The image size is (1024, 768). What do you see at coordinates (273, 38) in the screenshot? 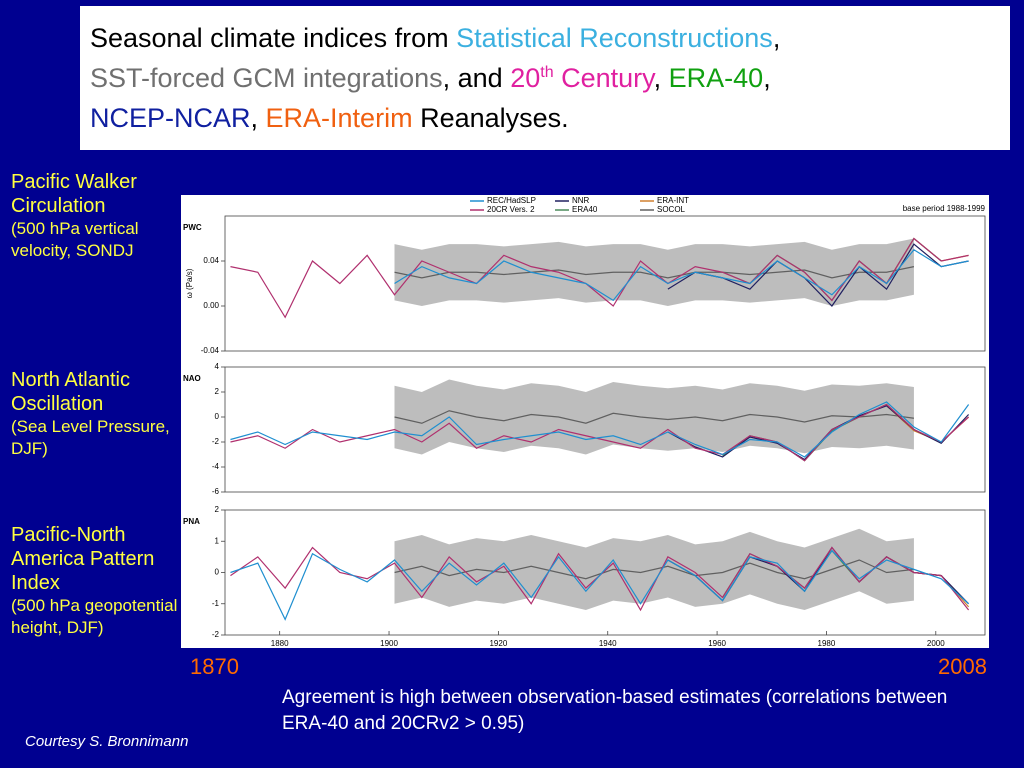
I see `title-segment: Seasonal climate indices from` at bounding box center [273, 38].